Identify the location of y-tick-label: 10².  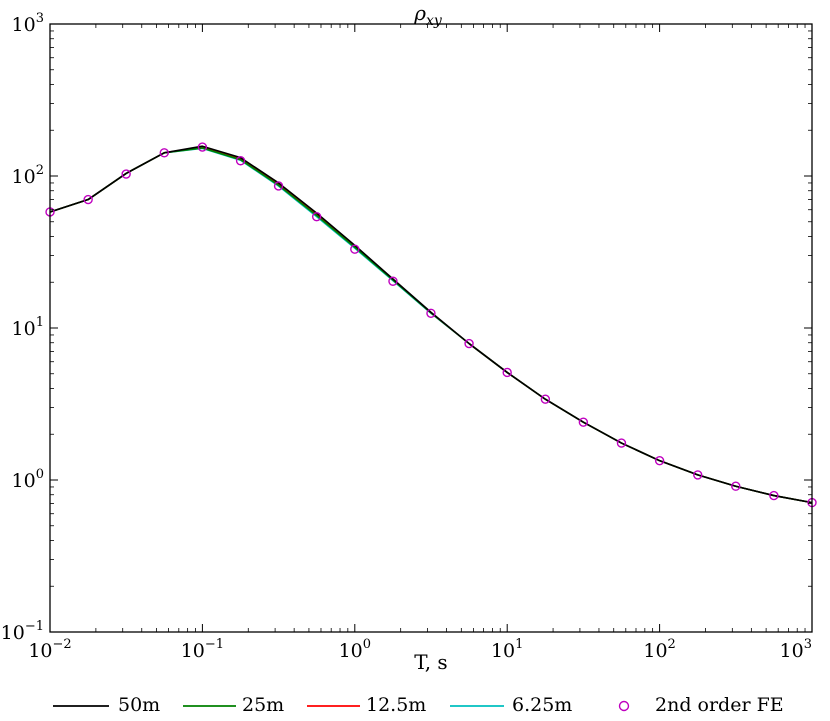
(28, 175).